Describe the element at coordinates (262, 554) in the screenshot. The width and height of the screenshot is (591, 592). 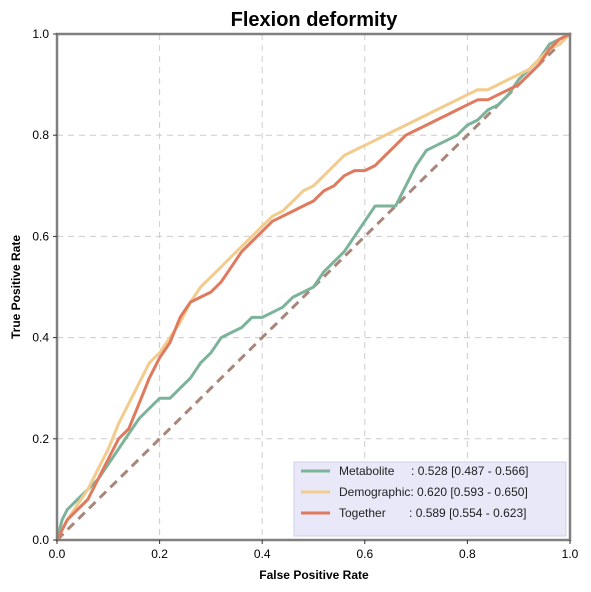
I see `x-tick-label: 0.4` at that location.